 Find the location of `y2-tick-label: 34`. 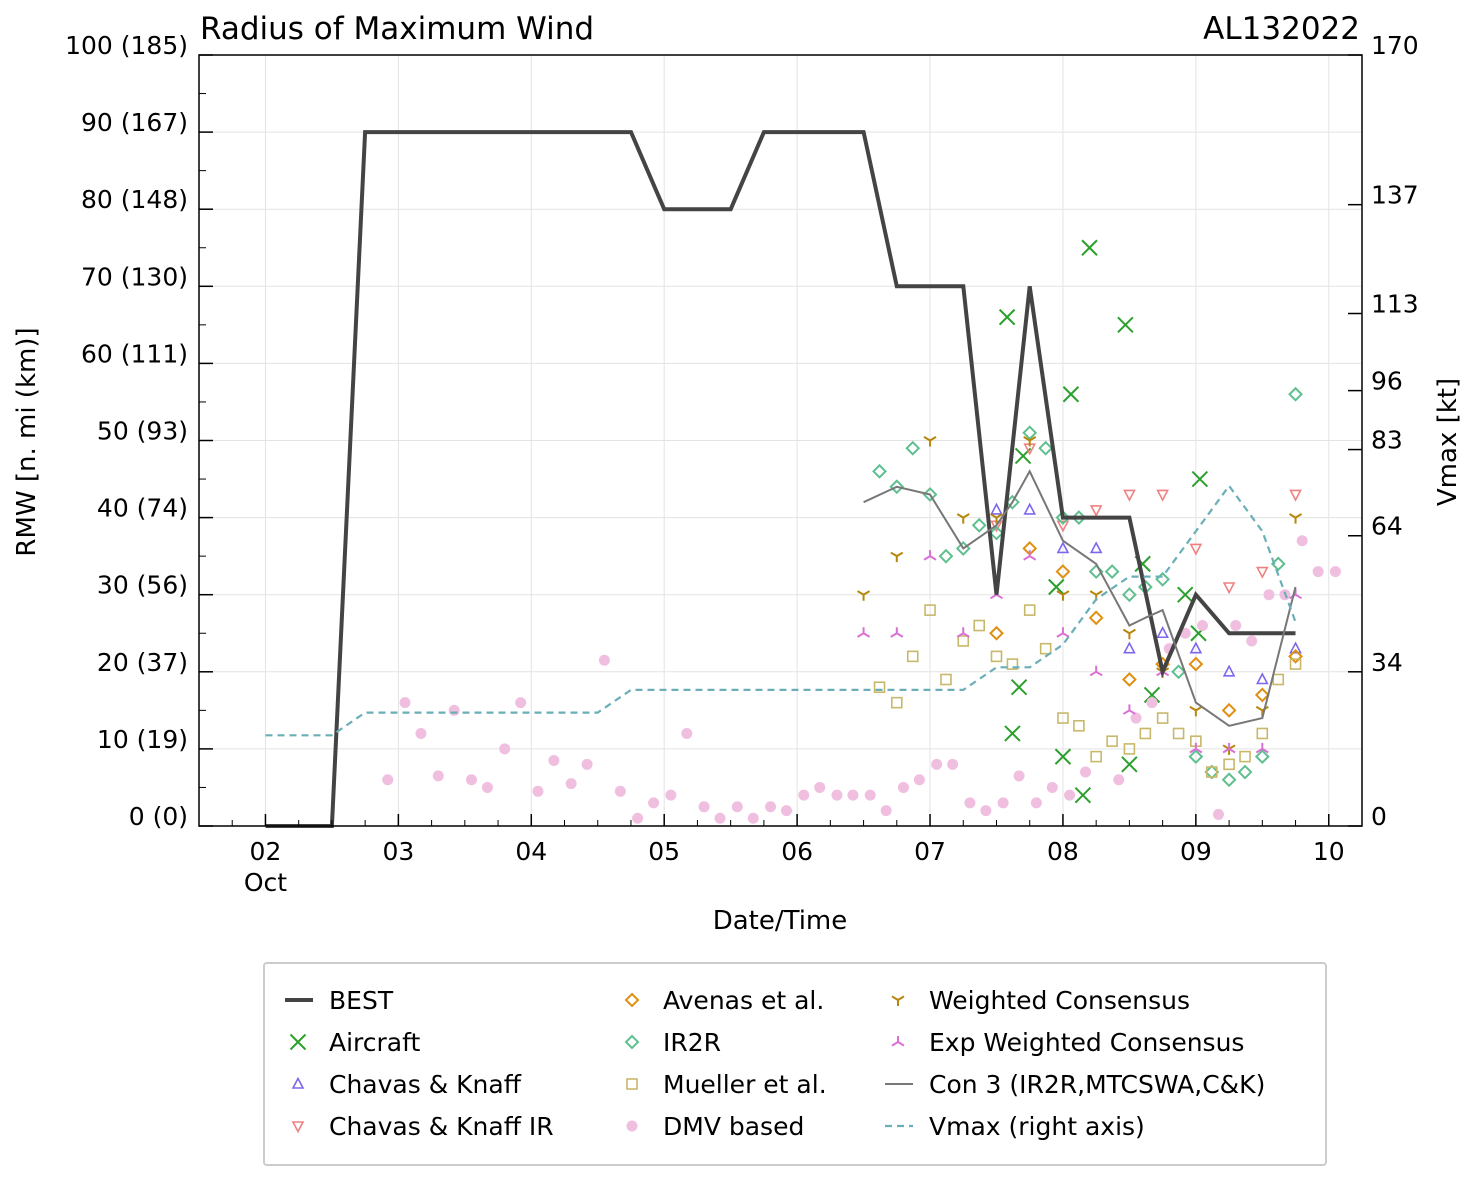

y2-tick-label: 34 is located at coordinates (1387, 662).